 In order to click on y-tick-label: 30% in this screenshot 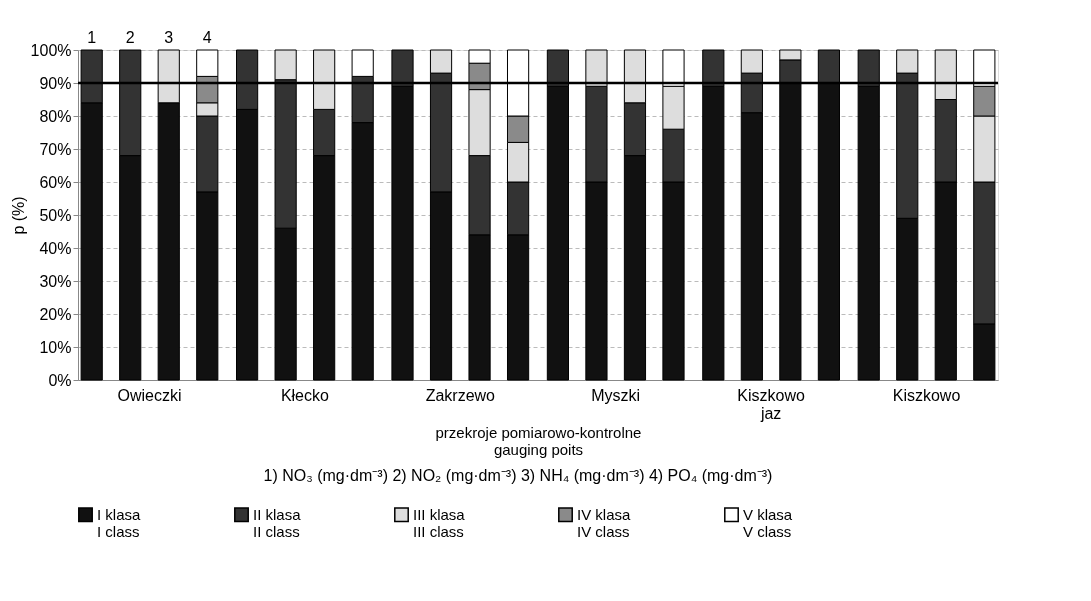, I will do `click(55, 281)`.